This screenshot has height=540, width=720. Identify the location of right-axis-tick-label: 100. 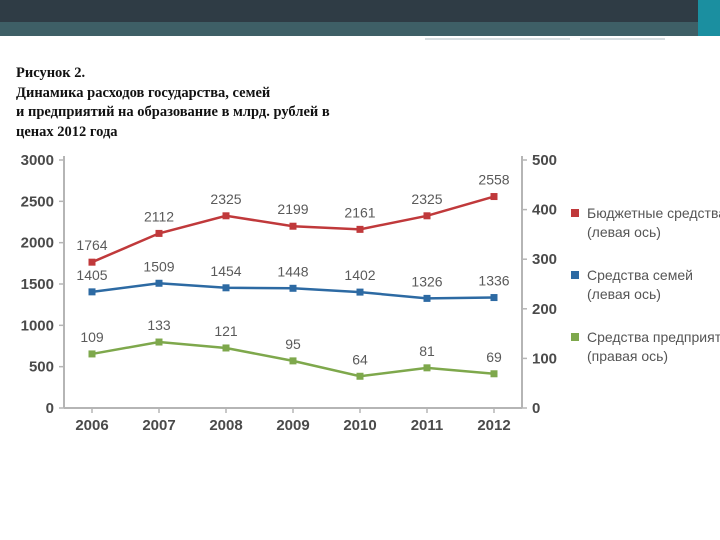
(544, 358).